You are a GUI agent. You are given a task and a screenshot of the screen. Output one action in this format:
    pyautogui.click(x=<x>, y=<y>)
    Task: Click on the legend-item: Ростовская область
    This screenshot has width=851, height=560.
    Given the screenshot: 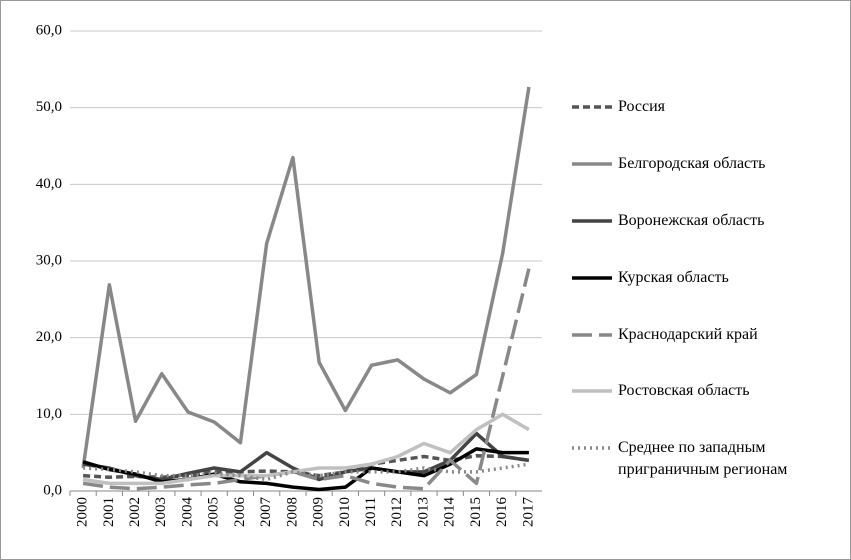 What is the action you would take?
    pyautogui.click(x=708, y=391)
    